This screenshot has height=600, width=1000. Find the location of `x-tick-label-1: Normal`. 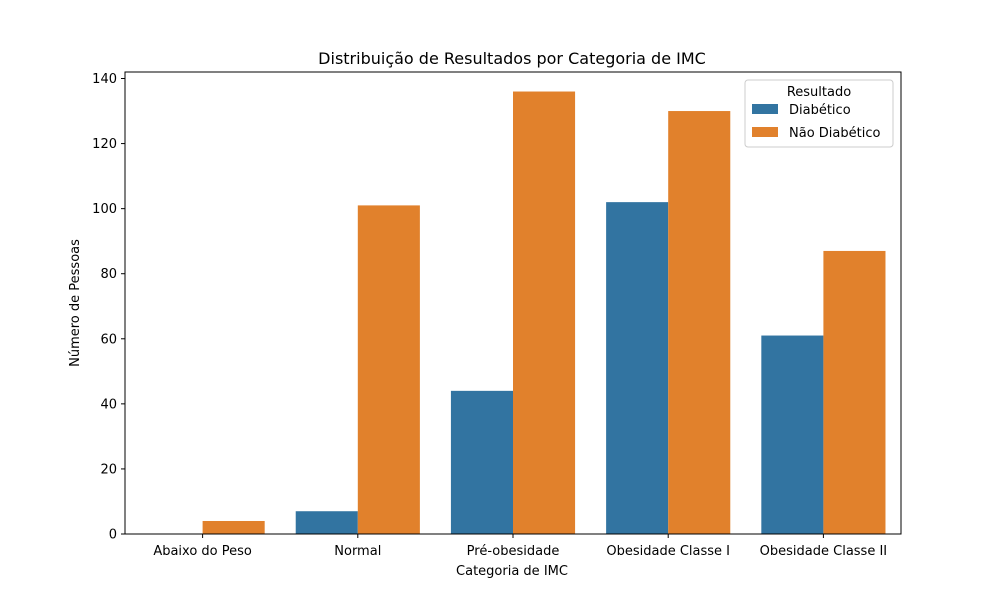

x-tick-label-1: Normal is located at coordinates (357, 551).